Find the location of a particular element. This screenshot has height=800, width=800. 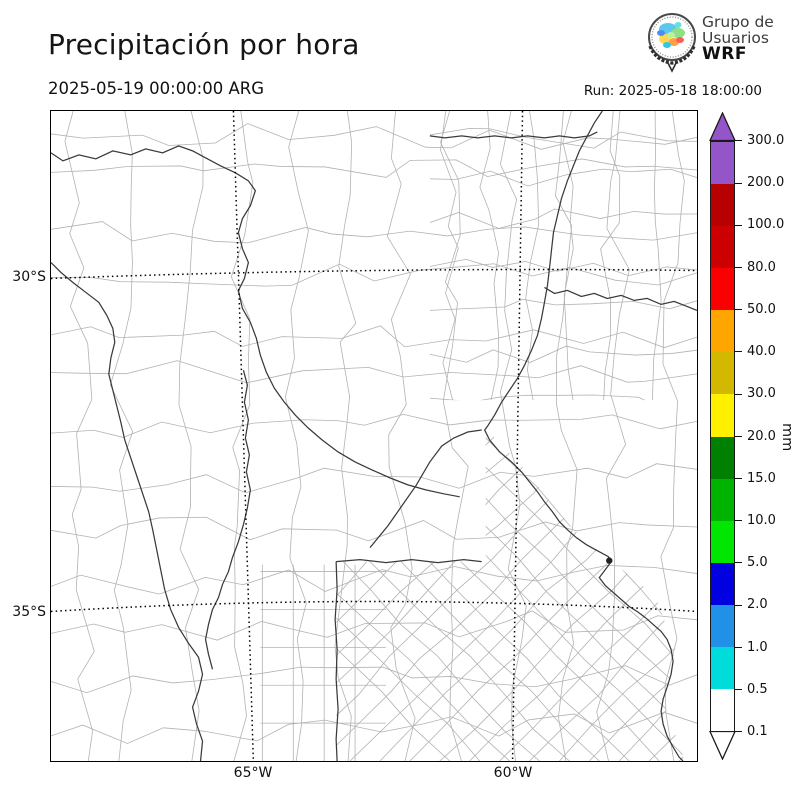

colorbar-extend-under-arrow is located at coordinates (722, 745).